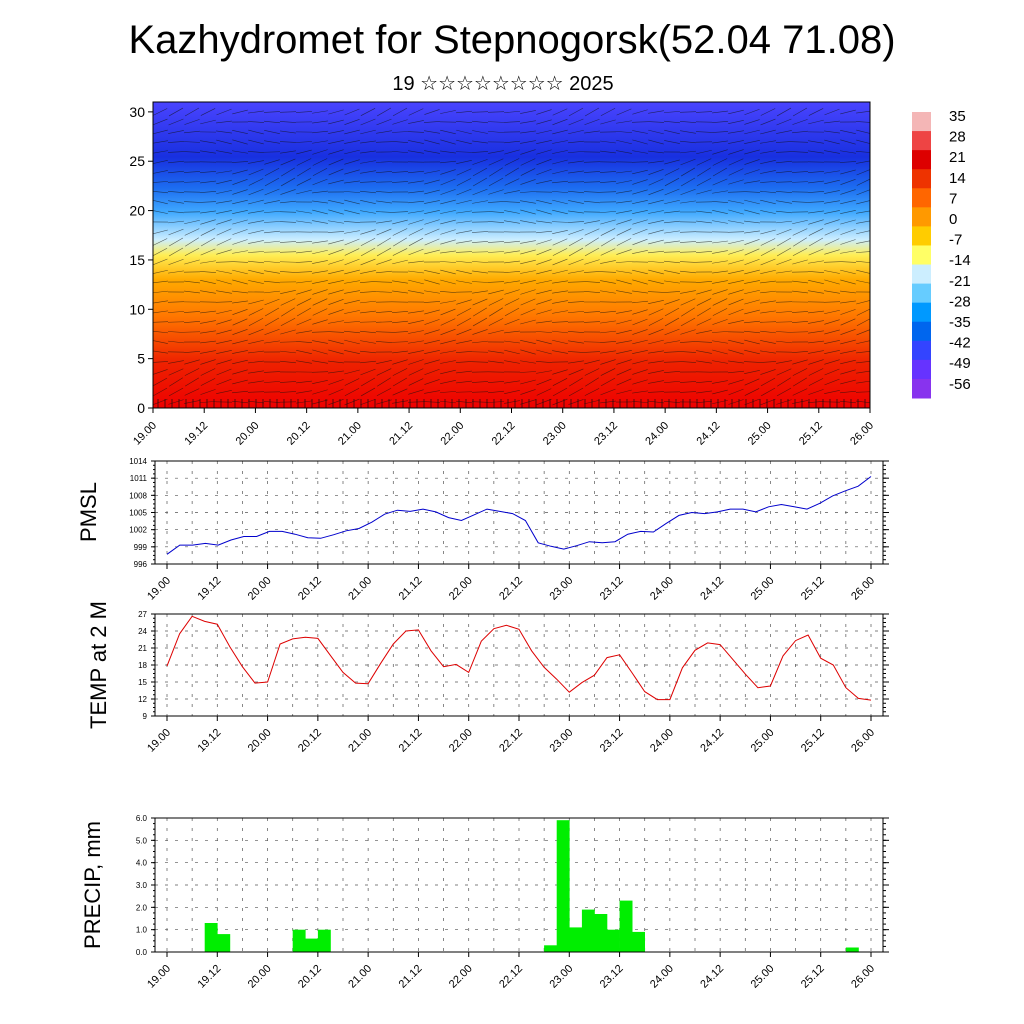 This screenshot has width=1024, height=1024. Describe the element at coordinates (452, 434) in the screenshot. I see `x-tick-label: 22.00` at that location.